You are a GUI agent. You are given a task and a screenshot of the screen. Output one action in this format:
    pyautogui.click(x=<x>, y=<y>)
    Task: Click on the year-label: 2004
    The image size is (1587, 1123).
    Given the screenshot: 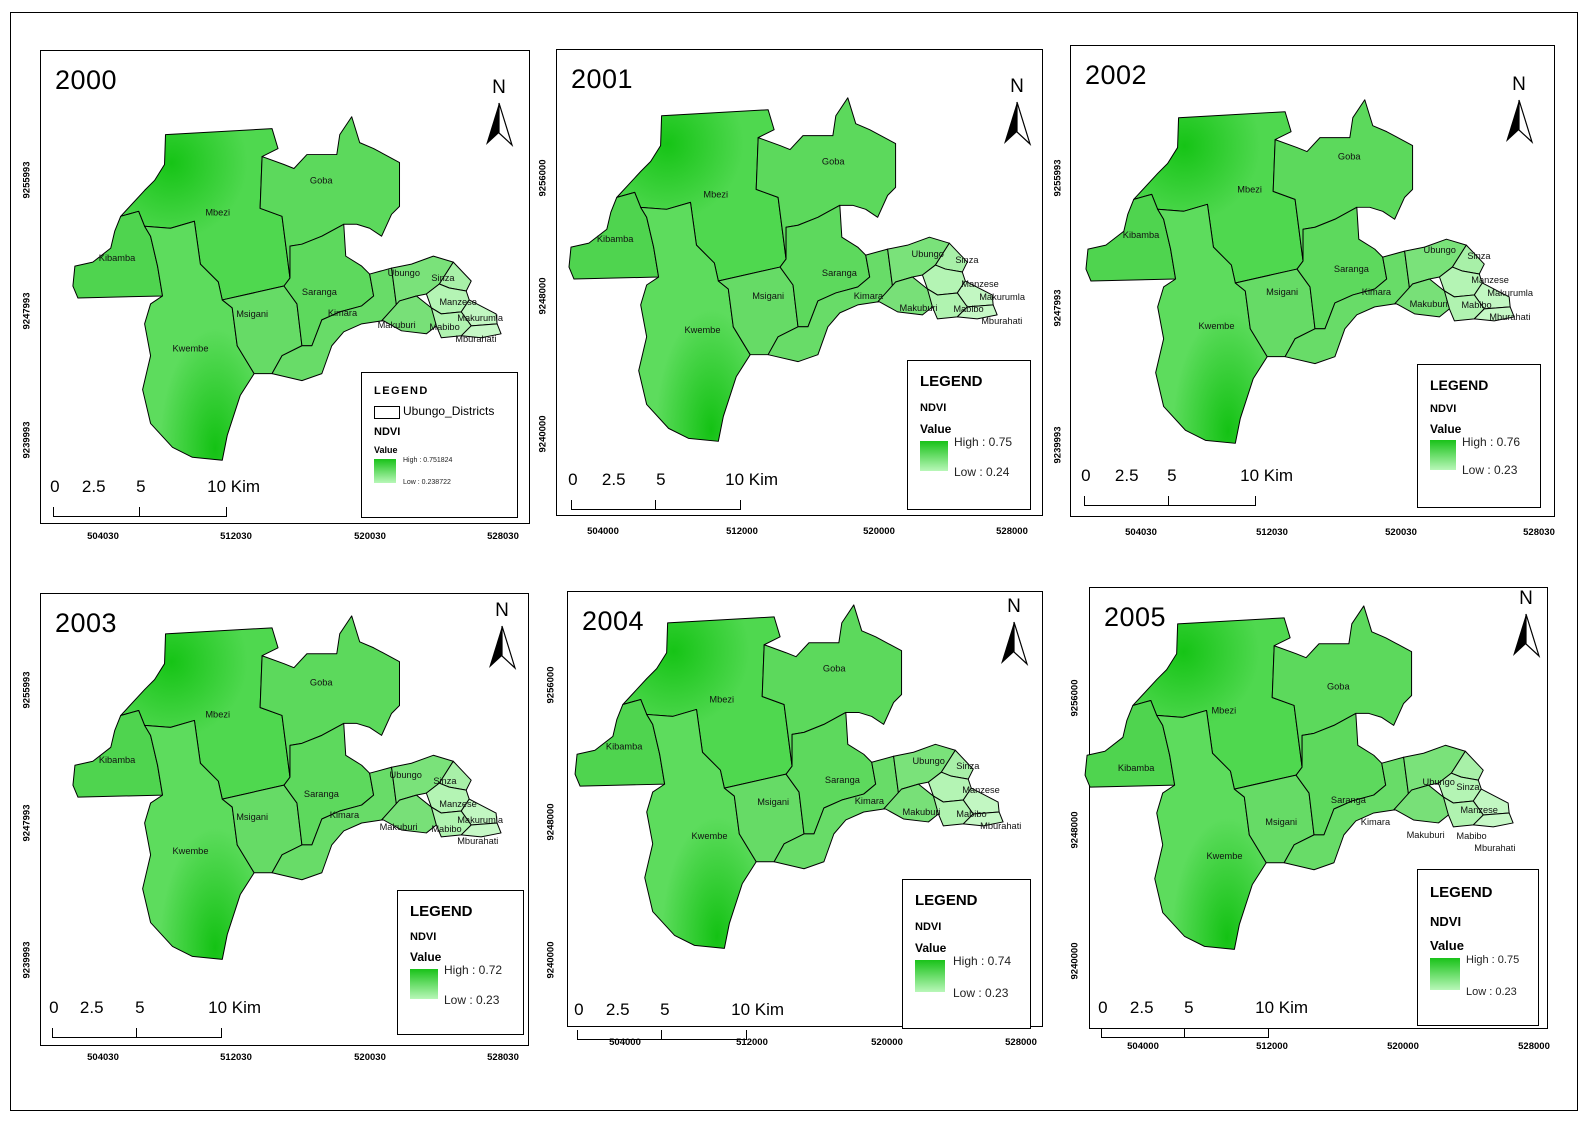 What is the action you would take?
    pyautogui.click(x=613, y=621)
    